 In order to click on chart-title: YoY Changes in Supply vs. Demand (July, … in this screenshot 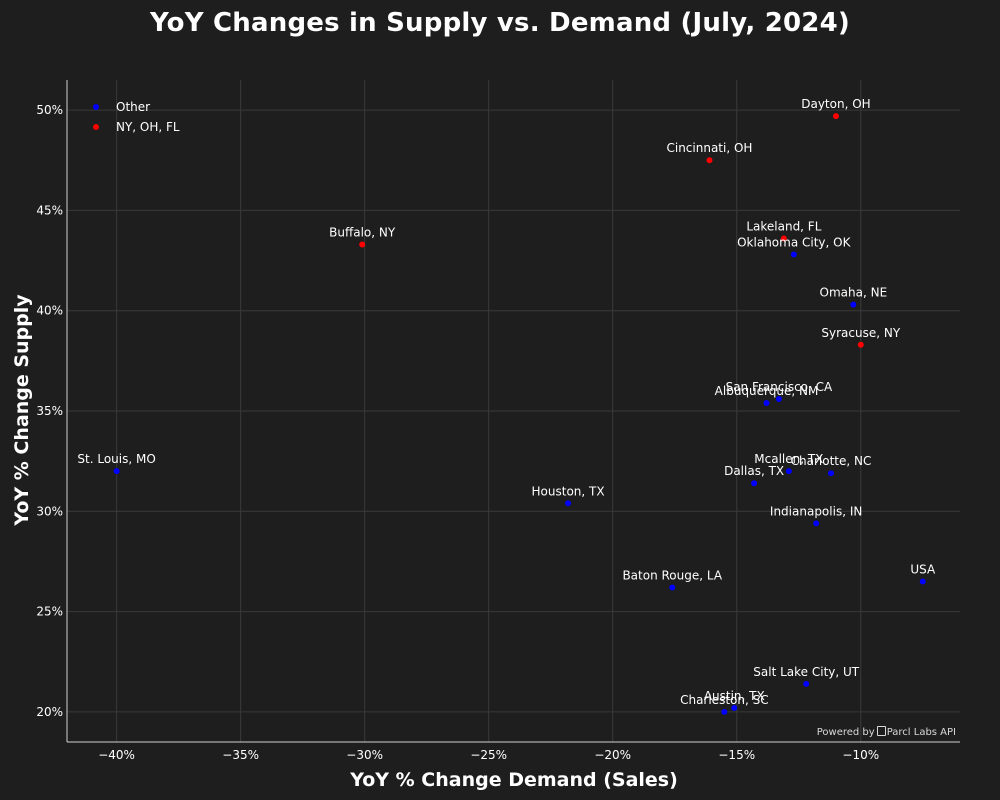, I will do `click(500, 23)`.